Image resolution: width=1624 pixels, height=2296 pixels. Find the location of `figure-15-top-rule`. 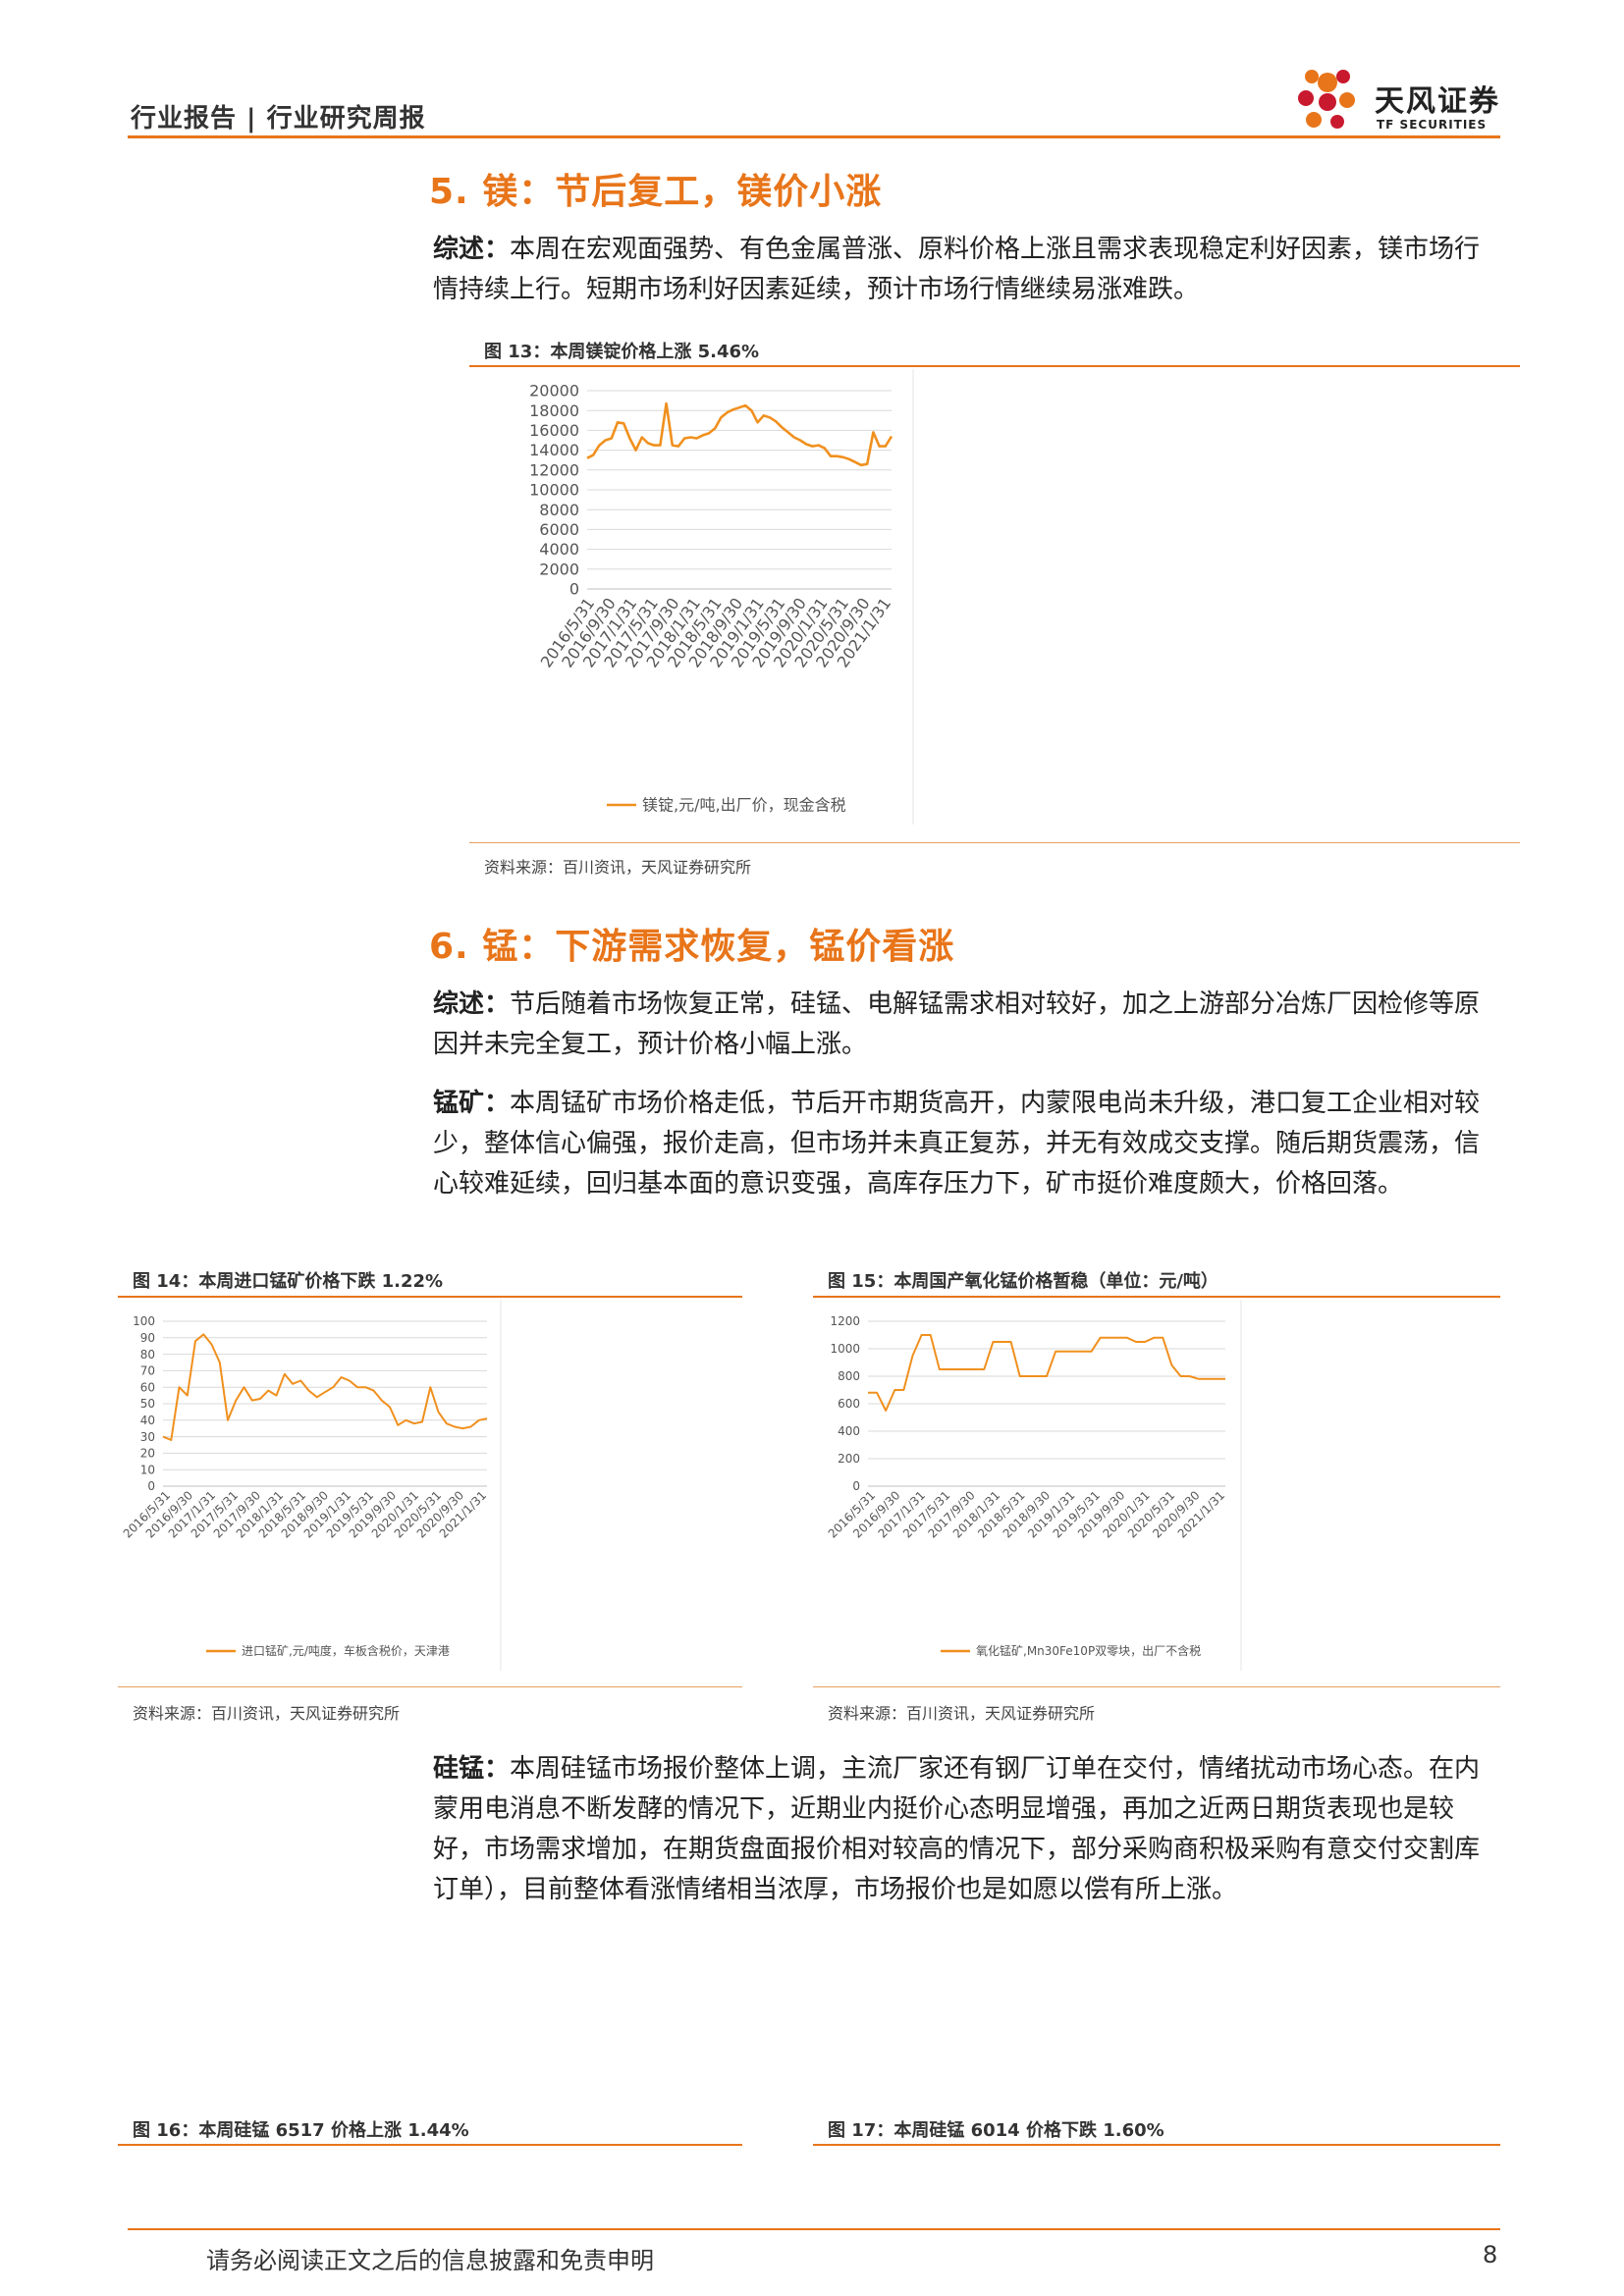

figure-15-top-rule is located at coordinates (1156, 1297).